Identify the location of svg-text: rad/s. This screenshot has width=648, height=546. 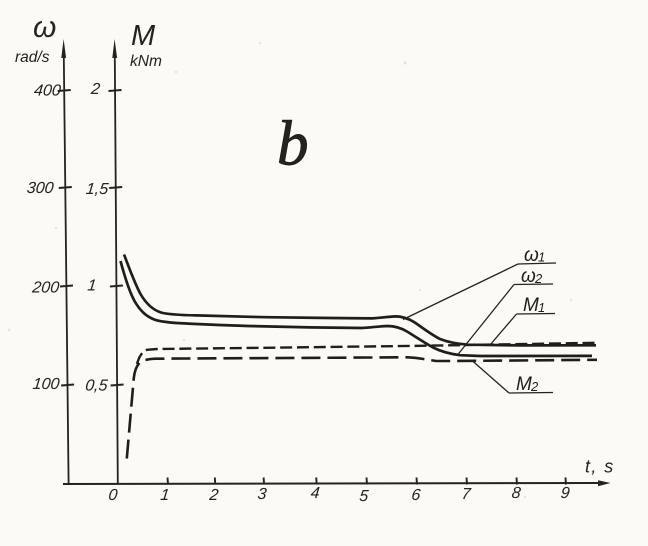
(32, 57).